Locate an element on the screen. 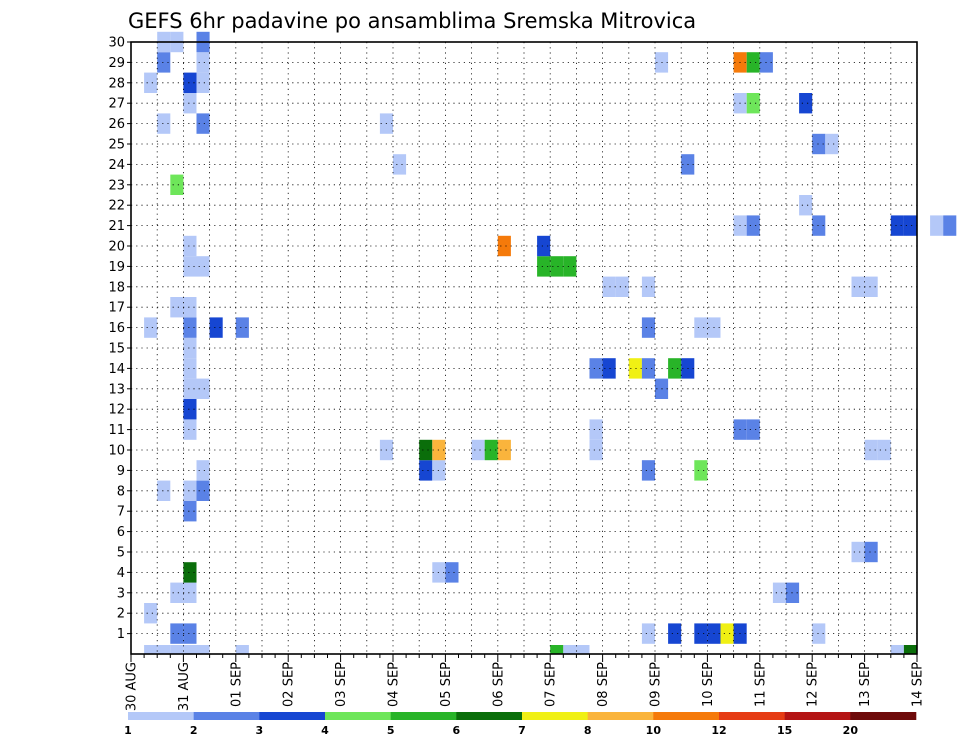  y-tick-label: 16 is located at coordinates (116, 328).